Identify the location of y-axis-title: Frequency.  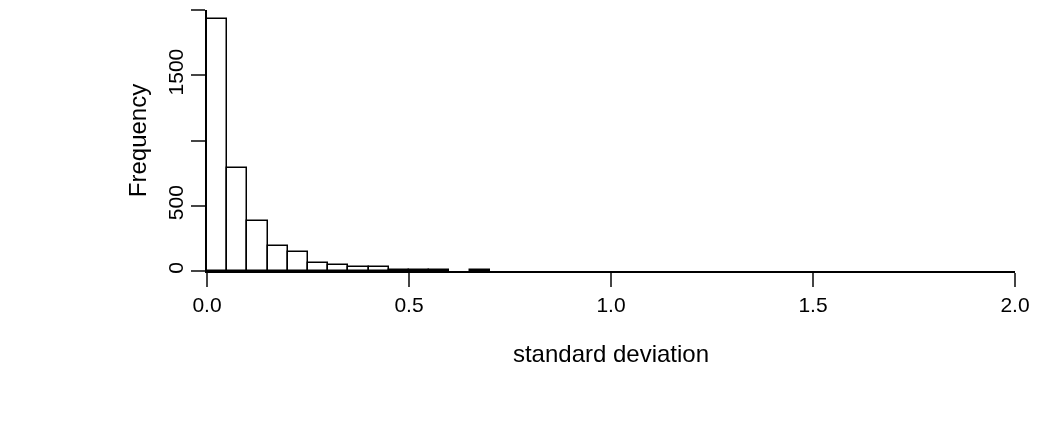
(138, 140).